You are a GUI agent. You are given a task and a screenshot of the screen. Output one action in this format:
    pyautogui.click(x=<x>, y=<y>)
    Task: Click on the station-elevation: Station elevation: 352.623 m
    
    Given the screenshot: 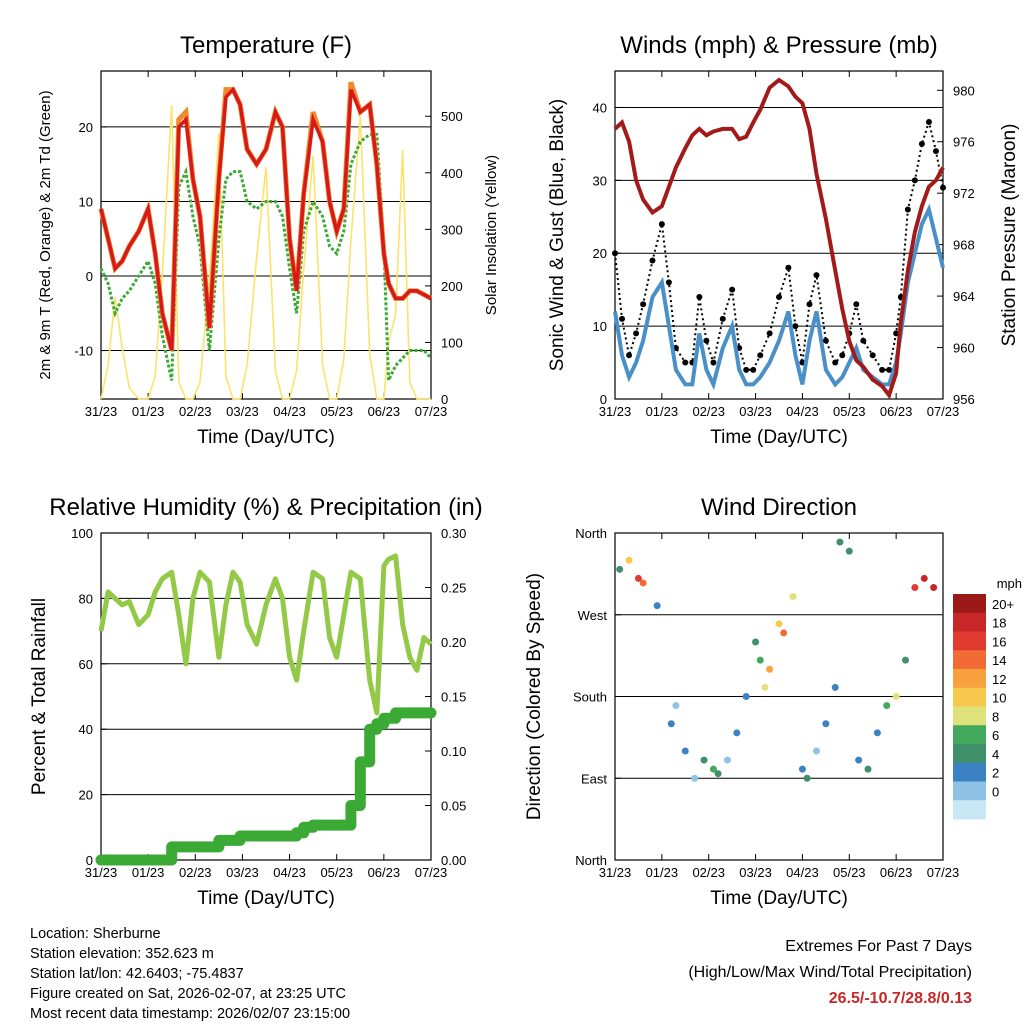 What is the action you would take?
    pyautogui.click(x=122, y=954)
    